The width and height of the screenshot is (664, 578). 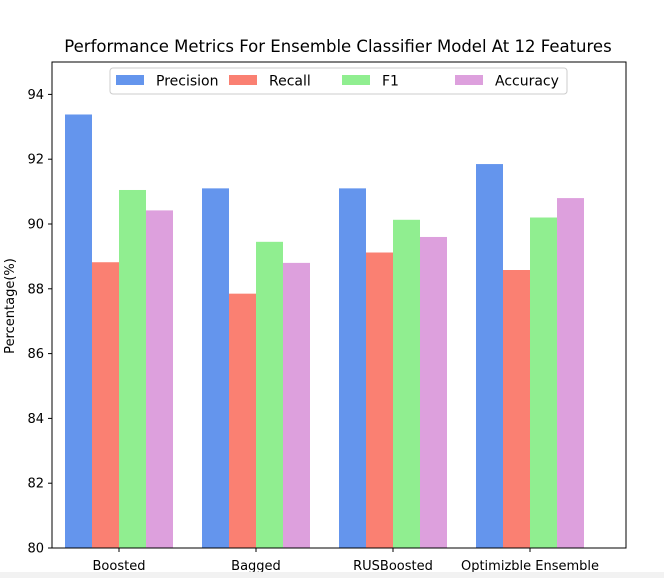 What do you see at coordinates (130, 80) in the screenshot?
I see `legend-swatch-precision` at bounding box center [130, 80].